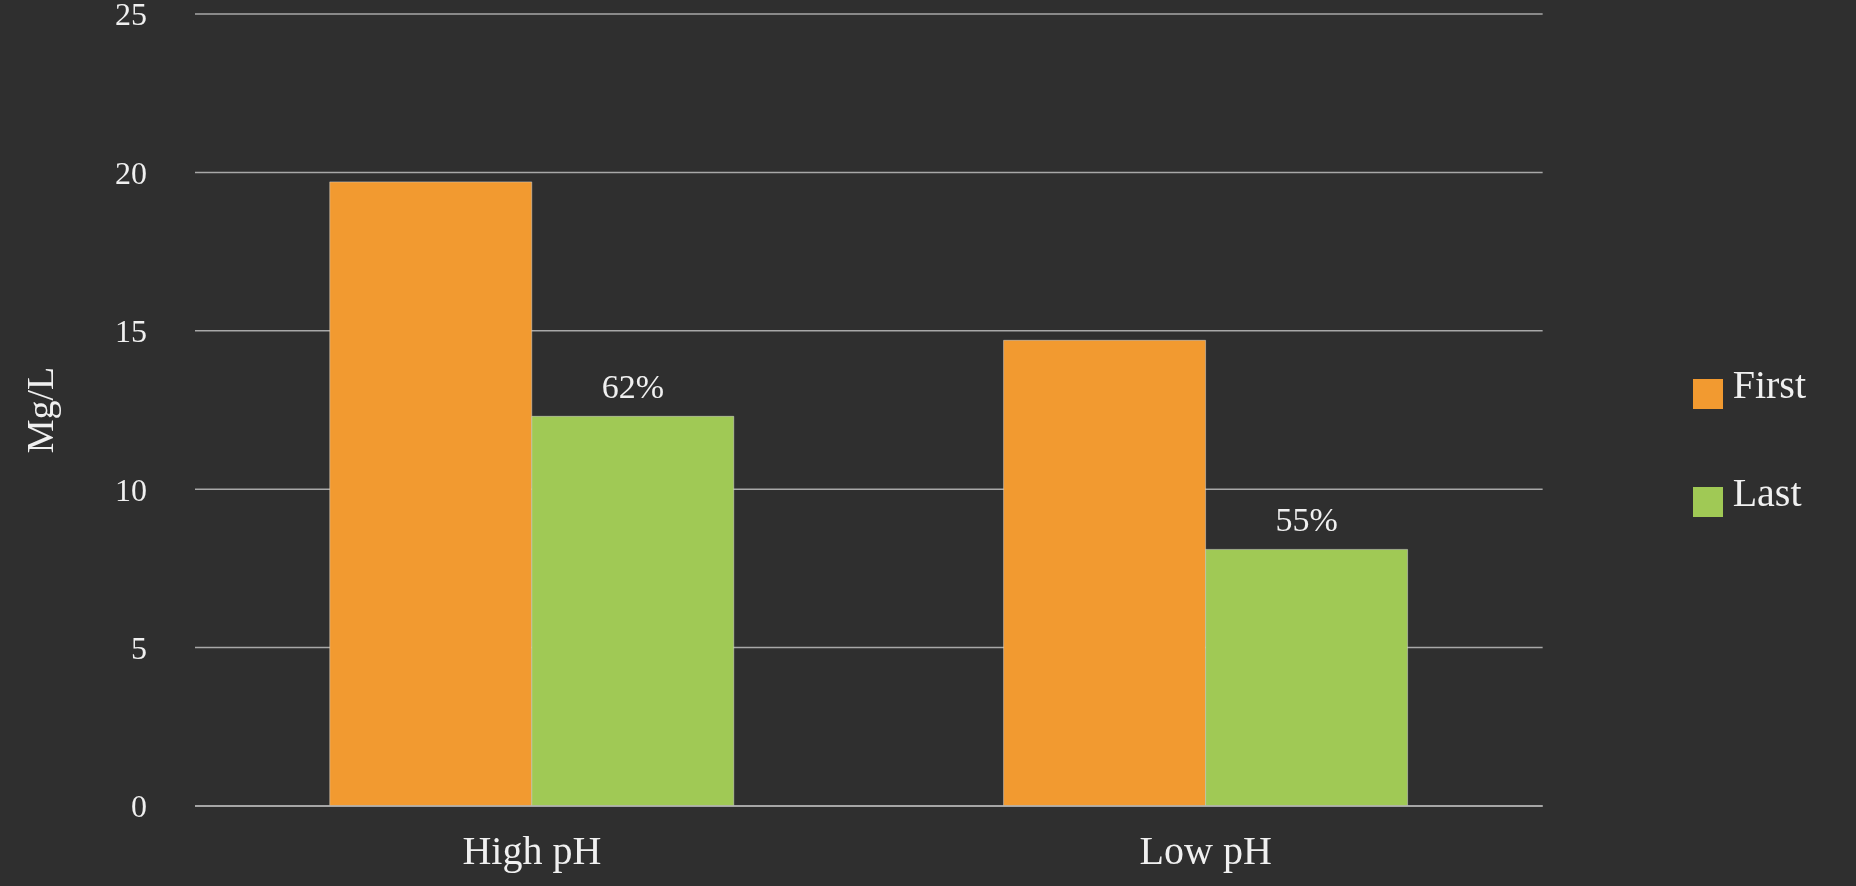 This screenshot has height=886, width=1856. What do you see at coordinates (532, 851) in the screenshot?
I see `x-tick-label: High pH` at bounding box center [532, 851].